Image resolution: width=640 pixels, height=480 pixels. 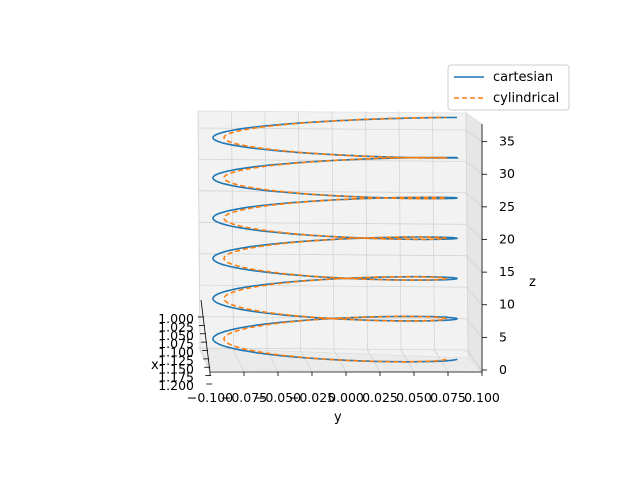 I want to click on z-axis-label: z, so click(x=532, y=282).